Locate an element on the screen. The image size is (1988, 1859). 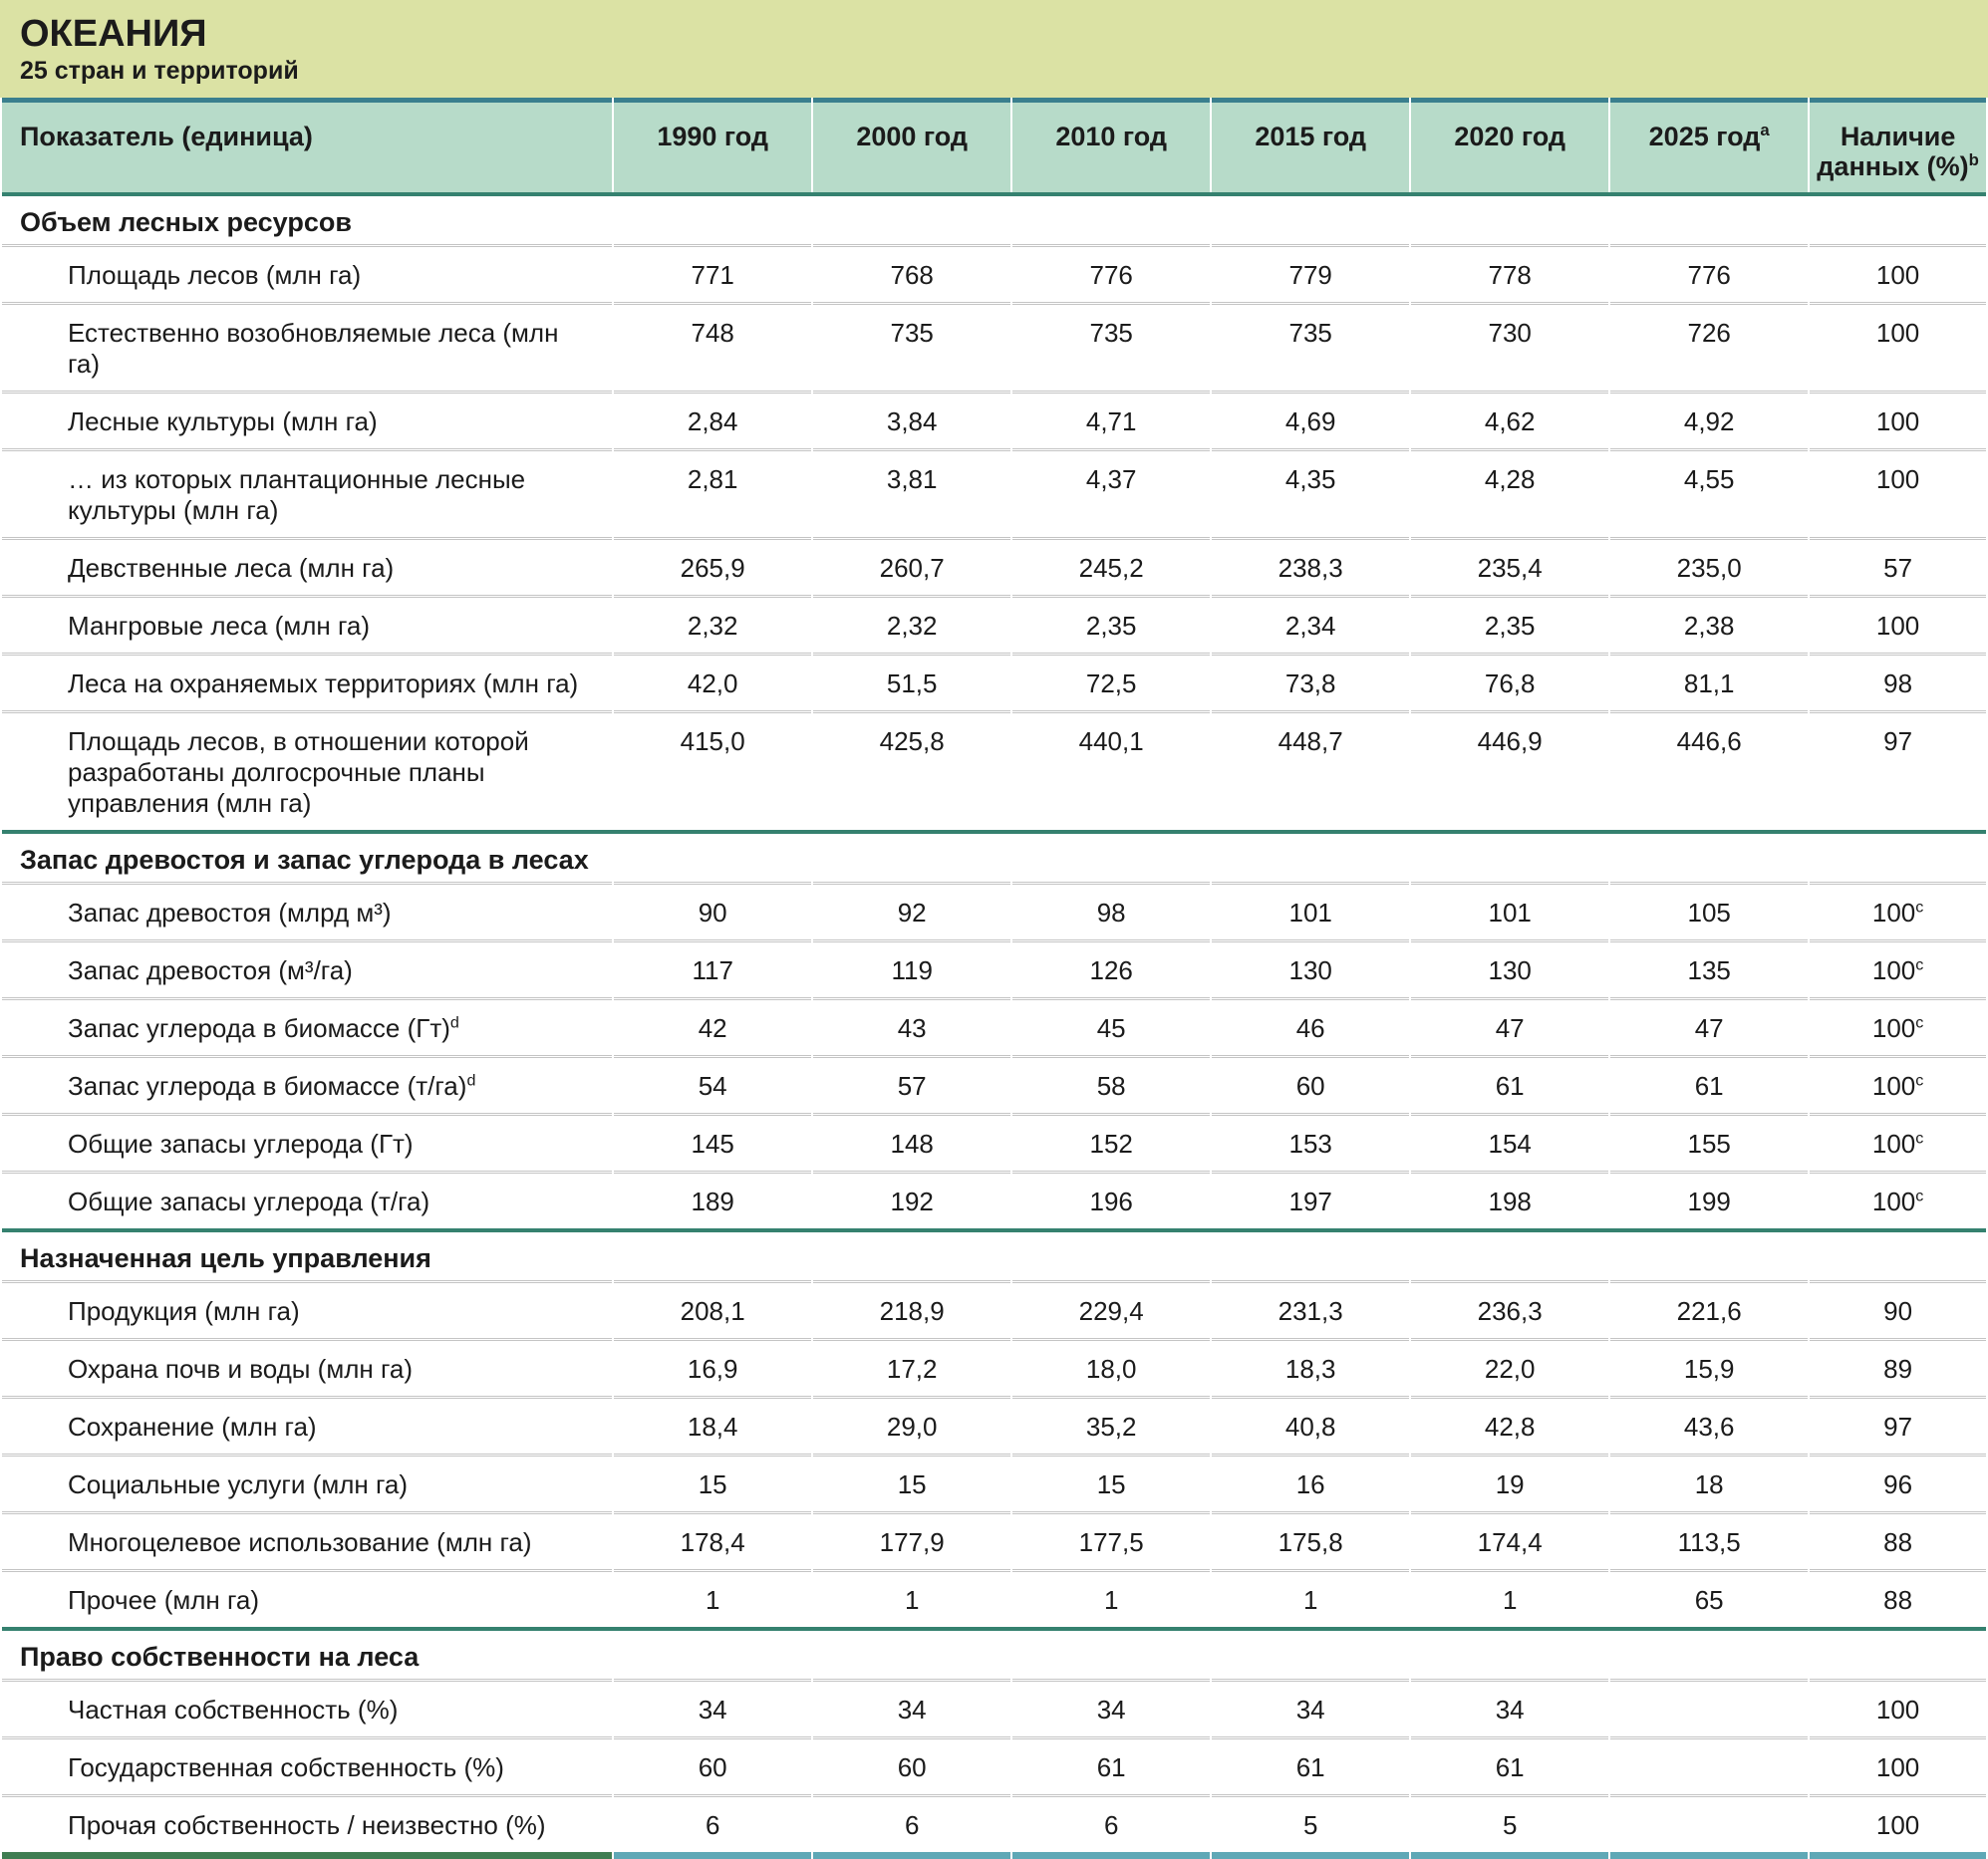
availability-cell: 90 is located at coordinates (1898, 1309).